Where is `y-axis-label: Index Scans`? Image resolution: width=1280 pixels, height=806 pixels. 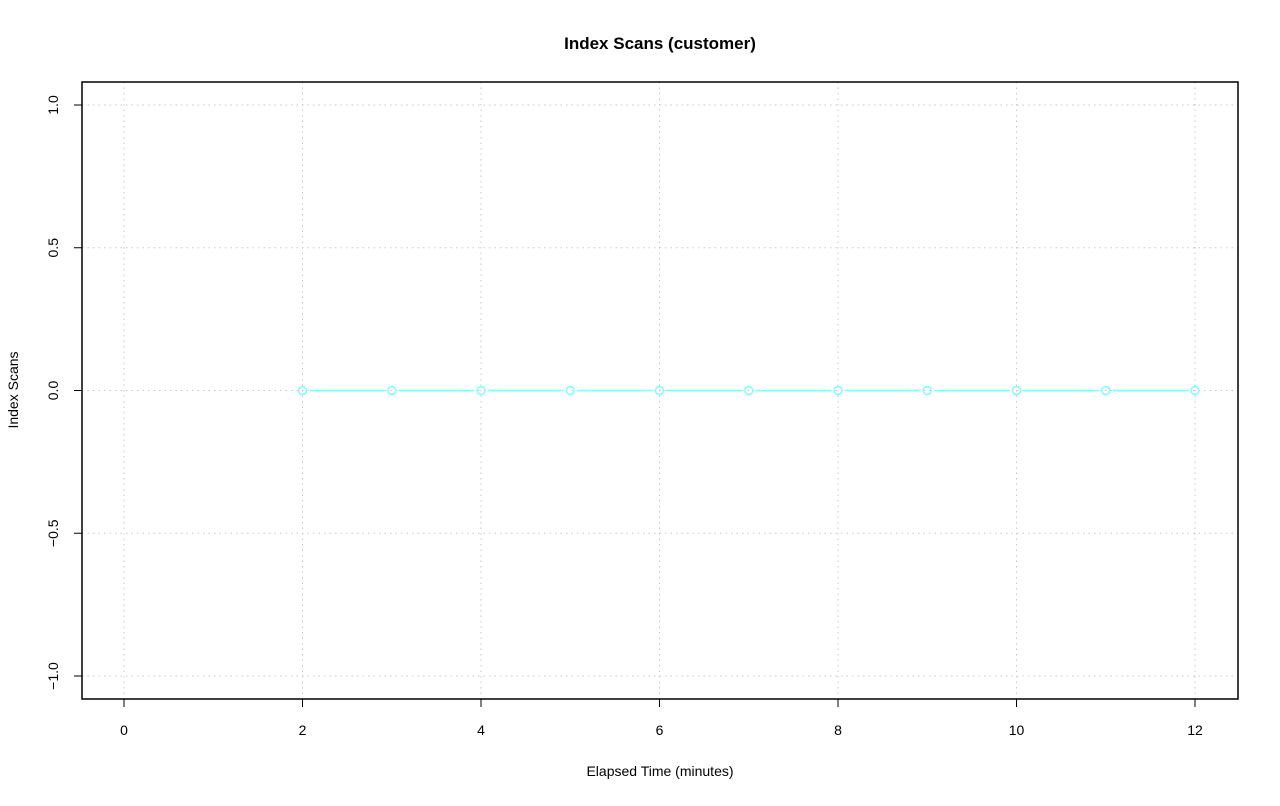
y-axis-label: Index Scans is located at coordinates (13, 389).